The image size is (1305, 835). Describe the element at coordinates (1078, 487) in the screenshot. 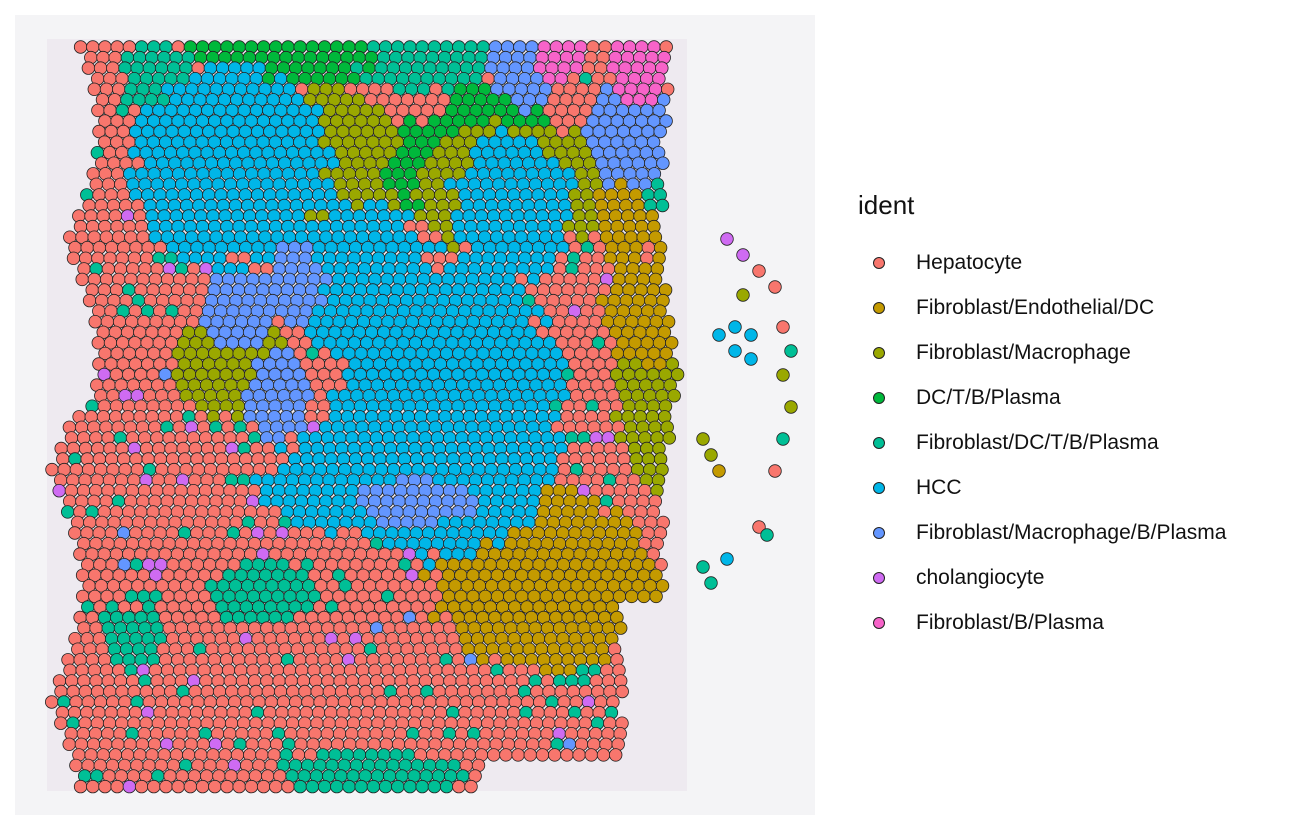

I see `legend-item: HCC` at that location.